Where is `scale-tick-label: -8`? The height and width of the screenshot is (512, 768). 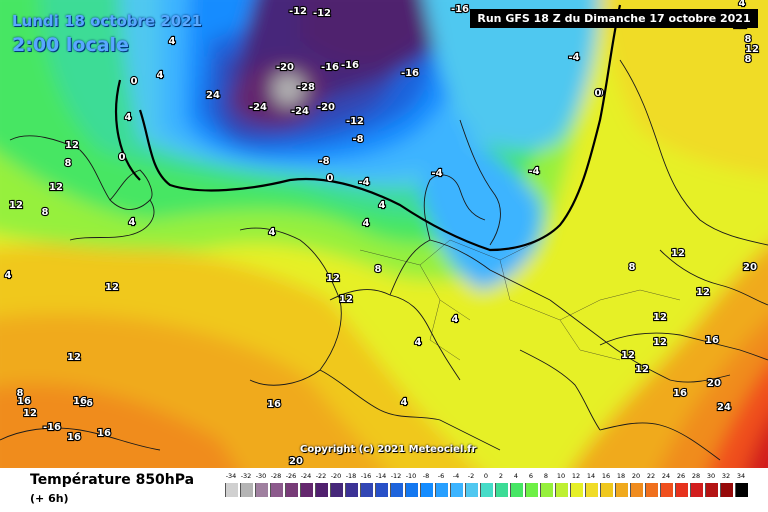 scale-tick-label: -8 is located at coordinates (426, 476).